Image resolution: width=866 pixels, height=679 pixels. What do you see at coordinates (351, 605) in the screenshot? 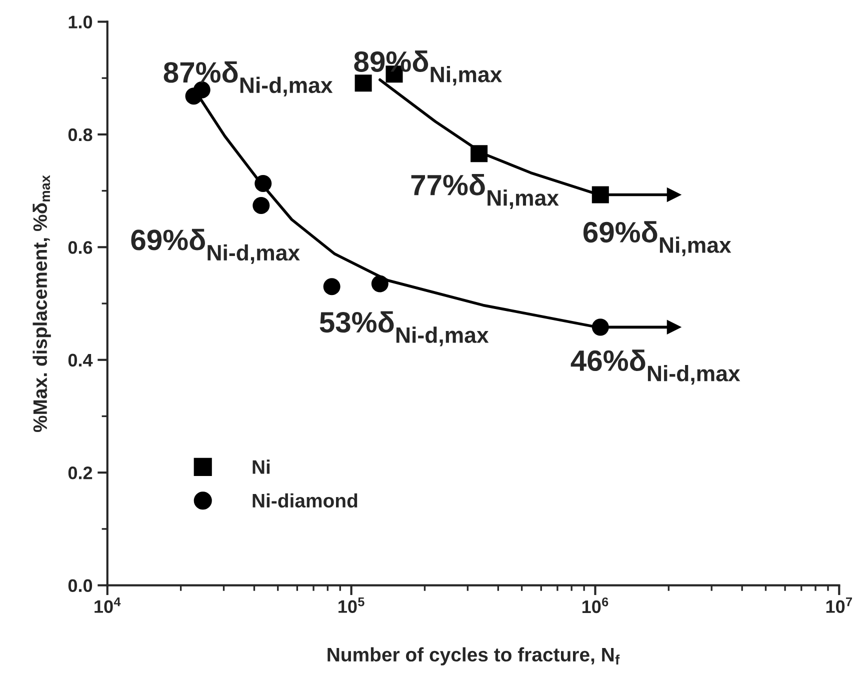
I see `x-tick-label: 10$^{5}$` at bounding box center [351, 605].